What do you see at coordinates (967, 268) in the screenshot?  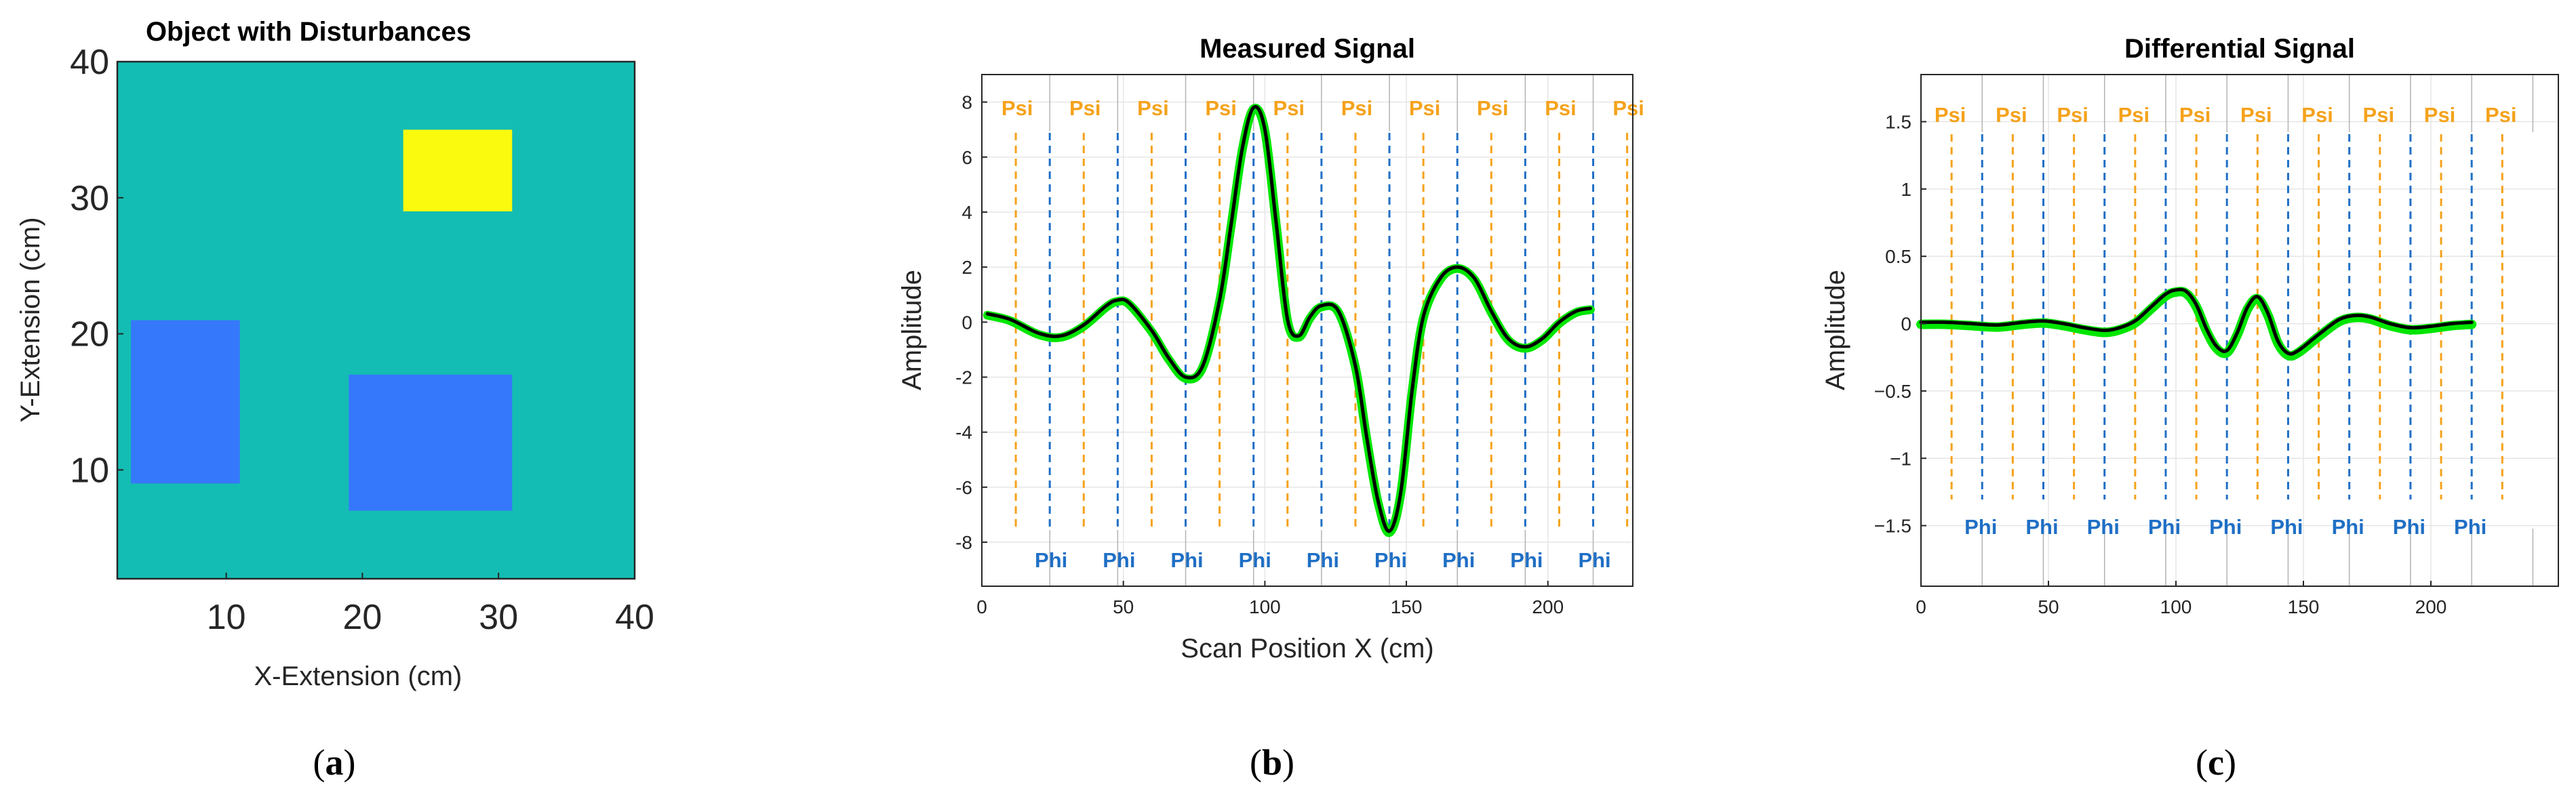 I see `y-tick-label: 2` at bounding box center [967, 268].